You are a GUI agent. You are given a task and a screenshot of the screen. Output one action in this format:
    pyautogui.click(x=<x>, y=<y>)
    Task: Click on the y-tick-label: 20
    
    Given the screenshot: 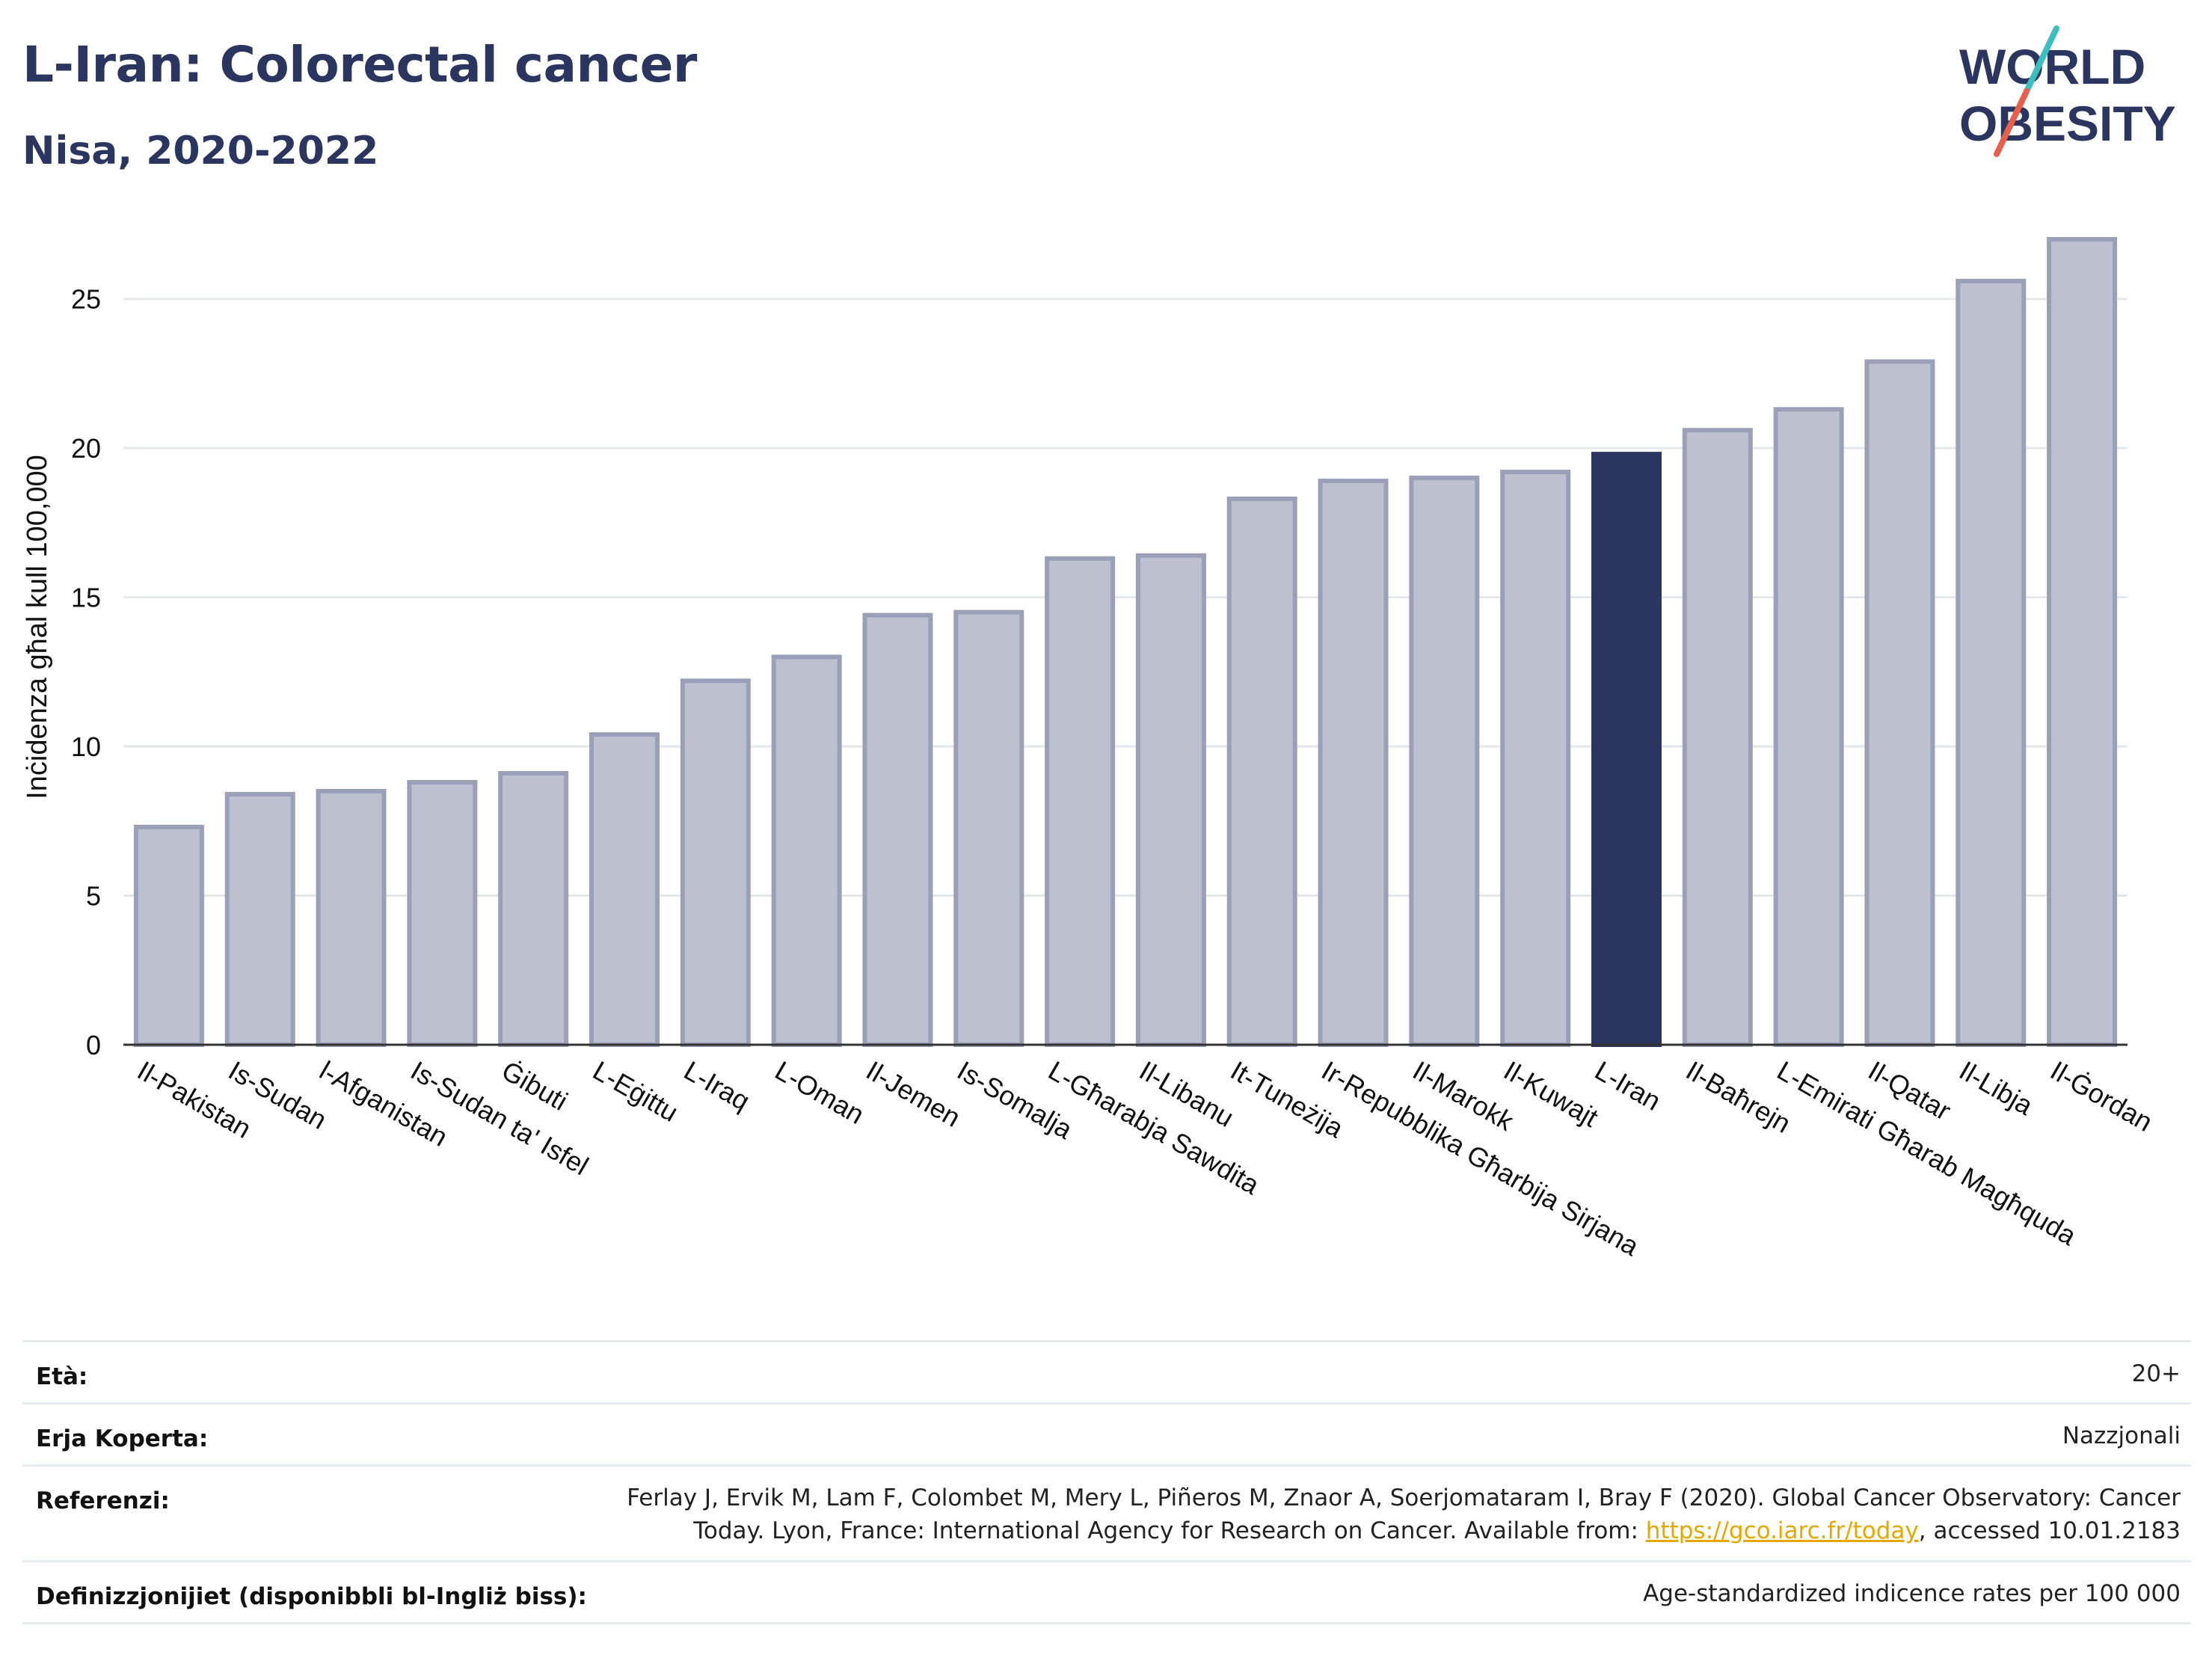 What is the action you would take?
    pyautogui.click(x=86, y=448)
    